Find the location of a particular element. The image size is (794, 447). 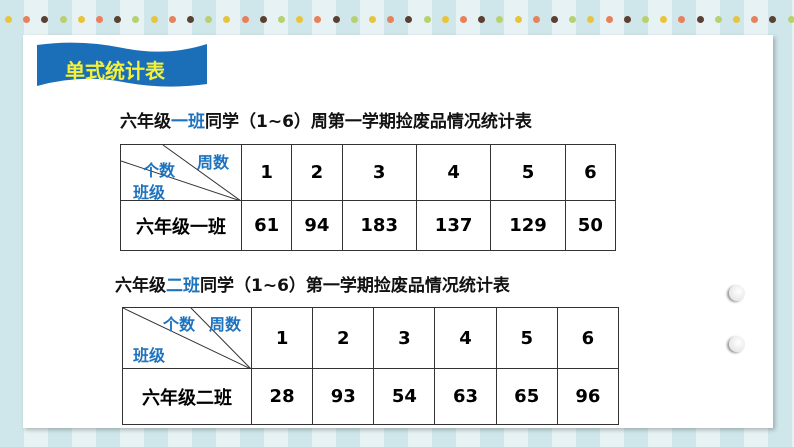

table-row: 六年级二班 28 93 54 63 65 96 is located at coordinates (371, 396).